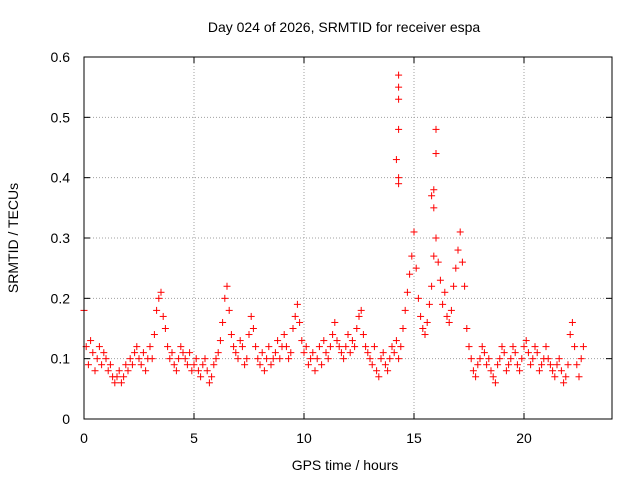 Image resolution: width=640 pixels, height=480 pixels. I want to click on x-tick-label: 20, so click(524, 438).